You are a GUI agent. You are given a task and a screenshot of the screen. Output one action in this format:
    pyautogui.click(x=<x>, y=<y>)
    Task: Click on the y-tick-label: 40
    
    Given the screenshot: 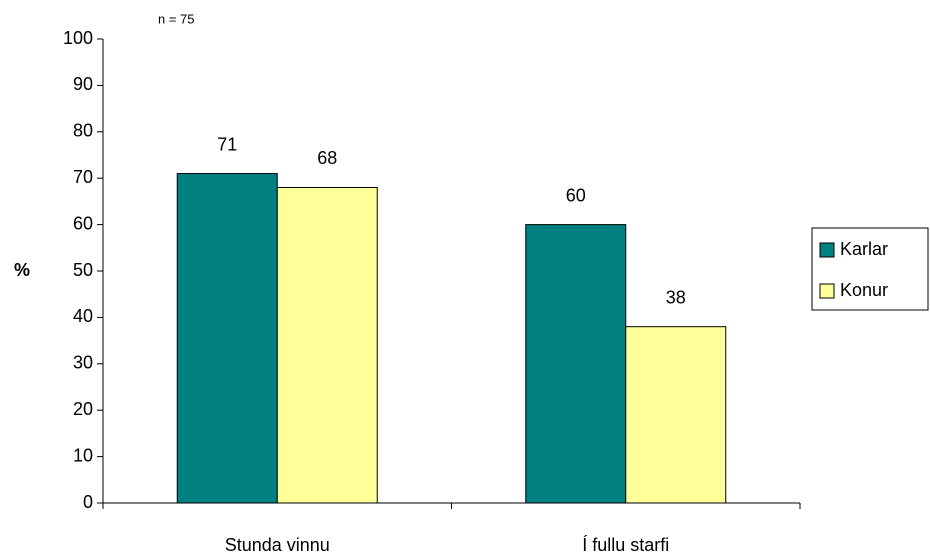 What is the action you would take?
    pyautogui.click(x=83, y=316)
    